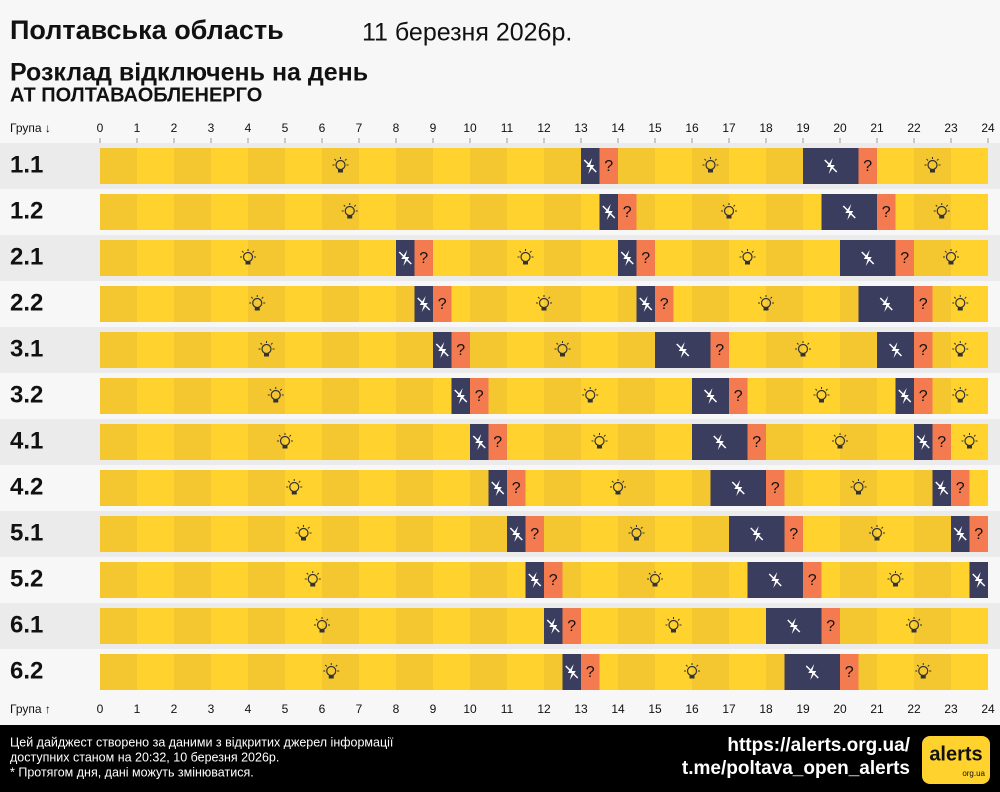 Image resolution: width=1000 pixels, height=792 pixels. Describe the element at coordinates (840, 128) in the screenshot. I see `x-tick-label: 20` at that location.